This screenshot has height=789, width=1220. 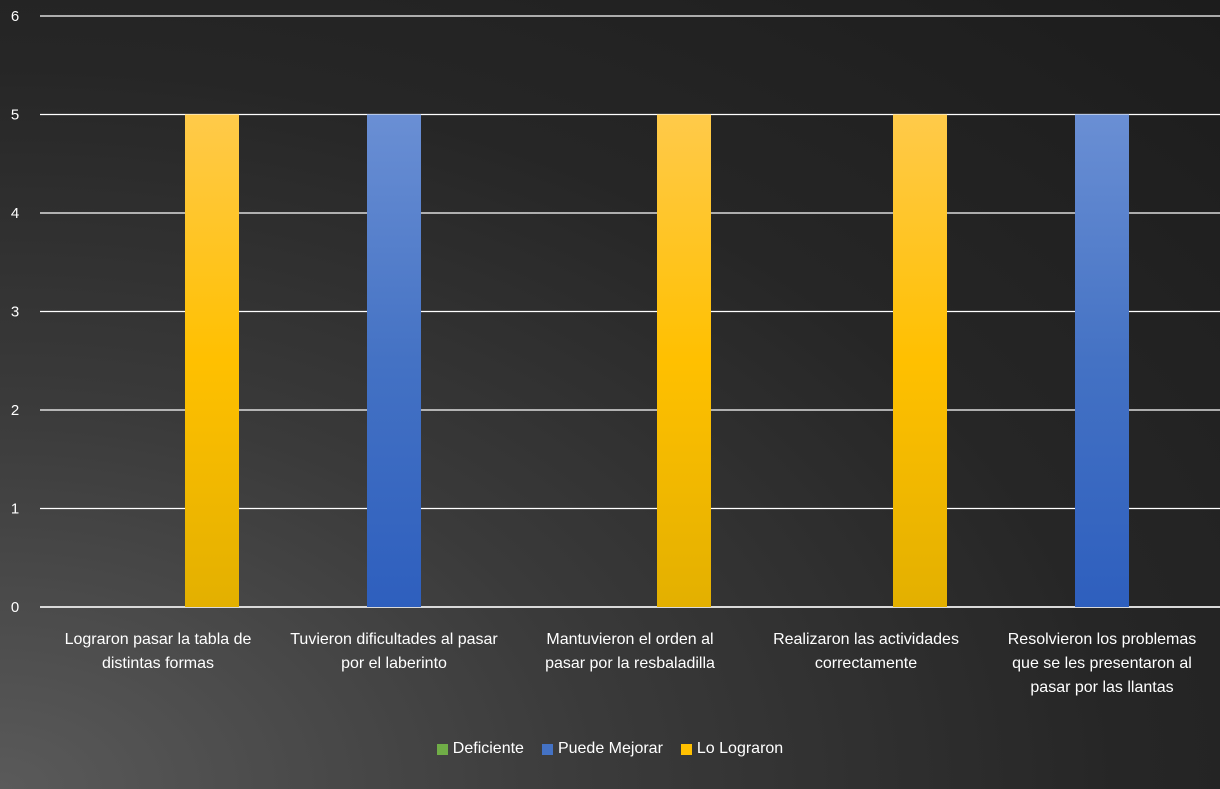 I want to click on x-category-label-line: Resolvieron los problemas, so click(x=1102, y=639).